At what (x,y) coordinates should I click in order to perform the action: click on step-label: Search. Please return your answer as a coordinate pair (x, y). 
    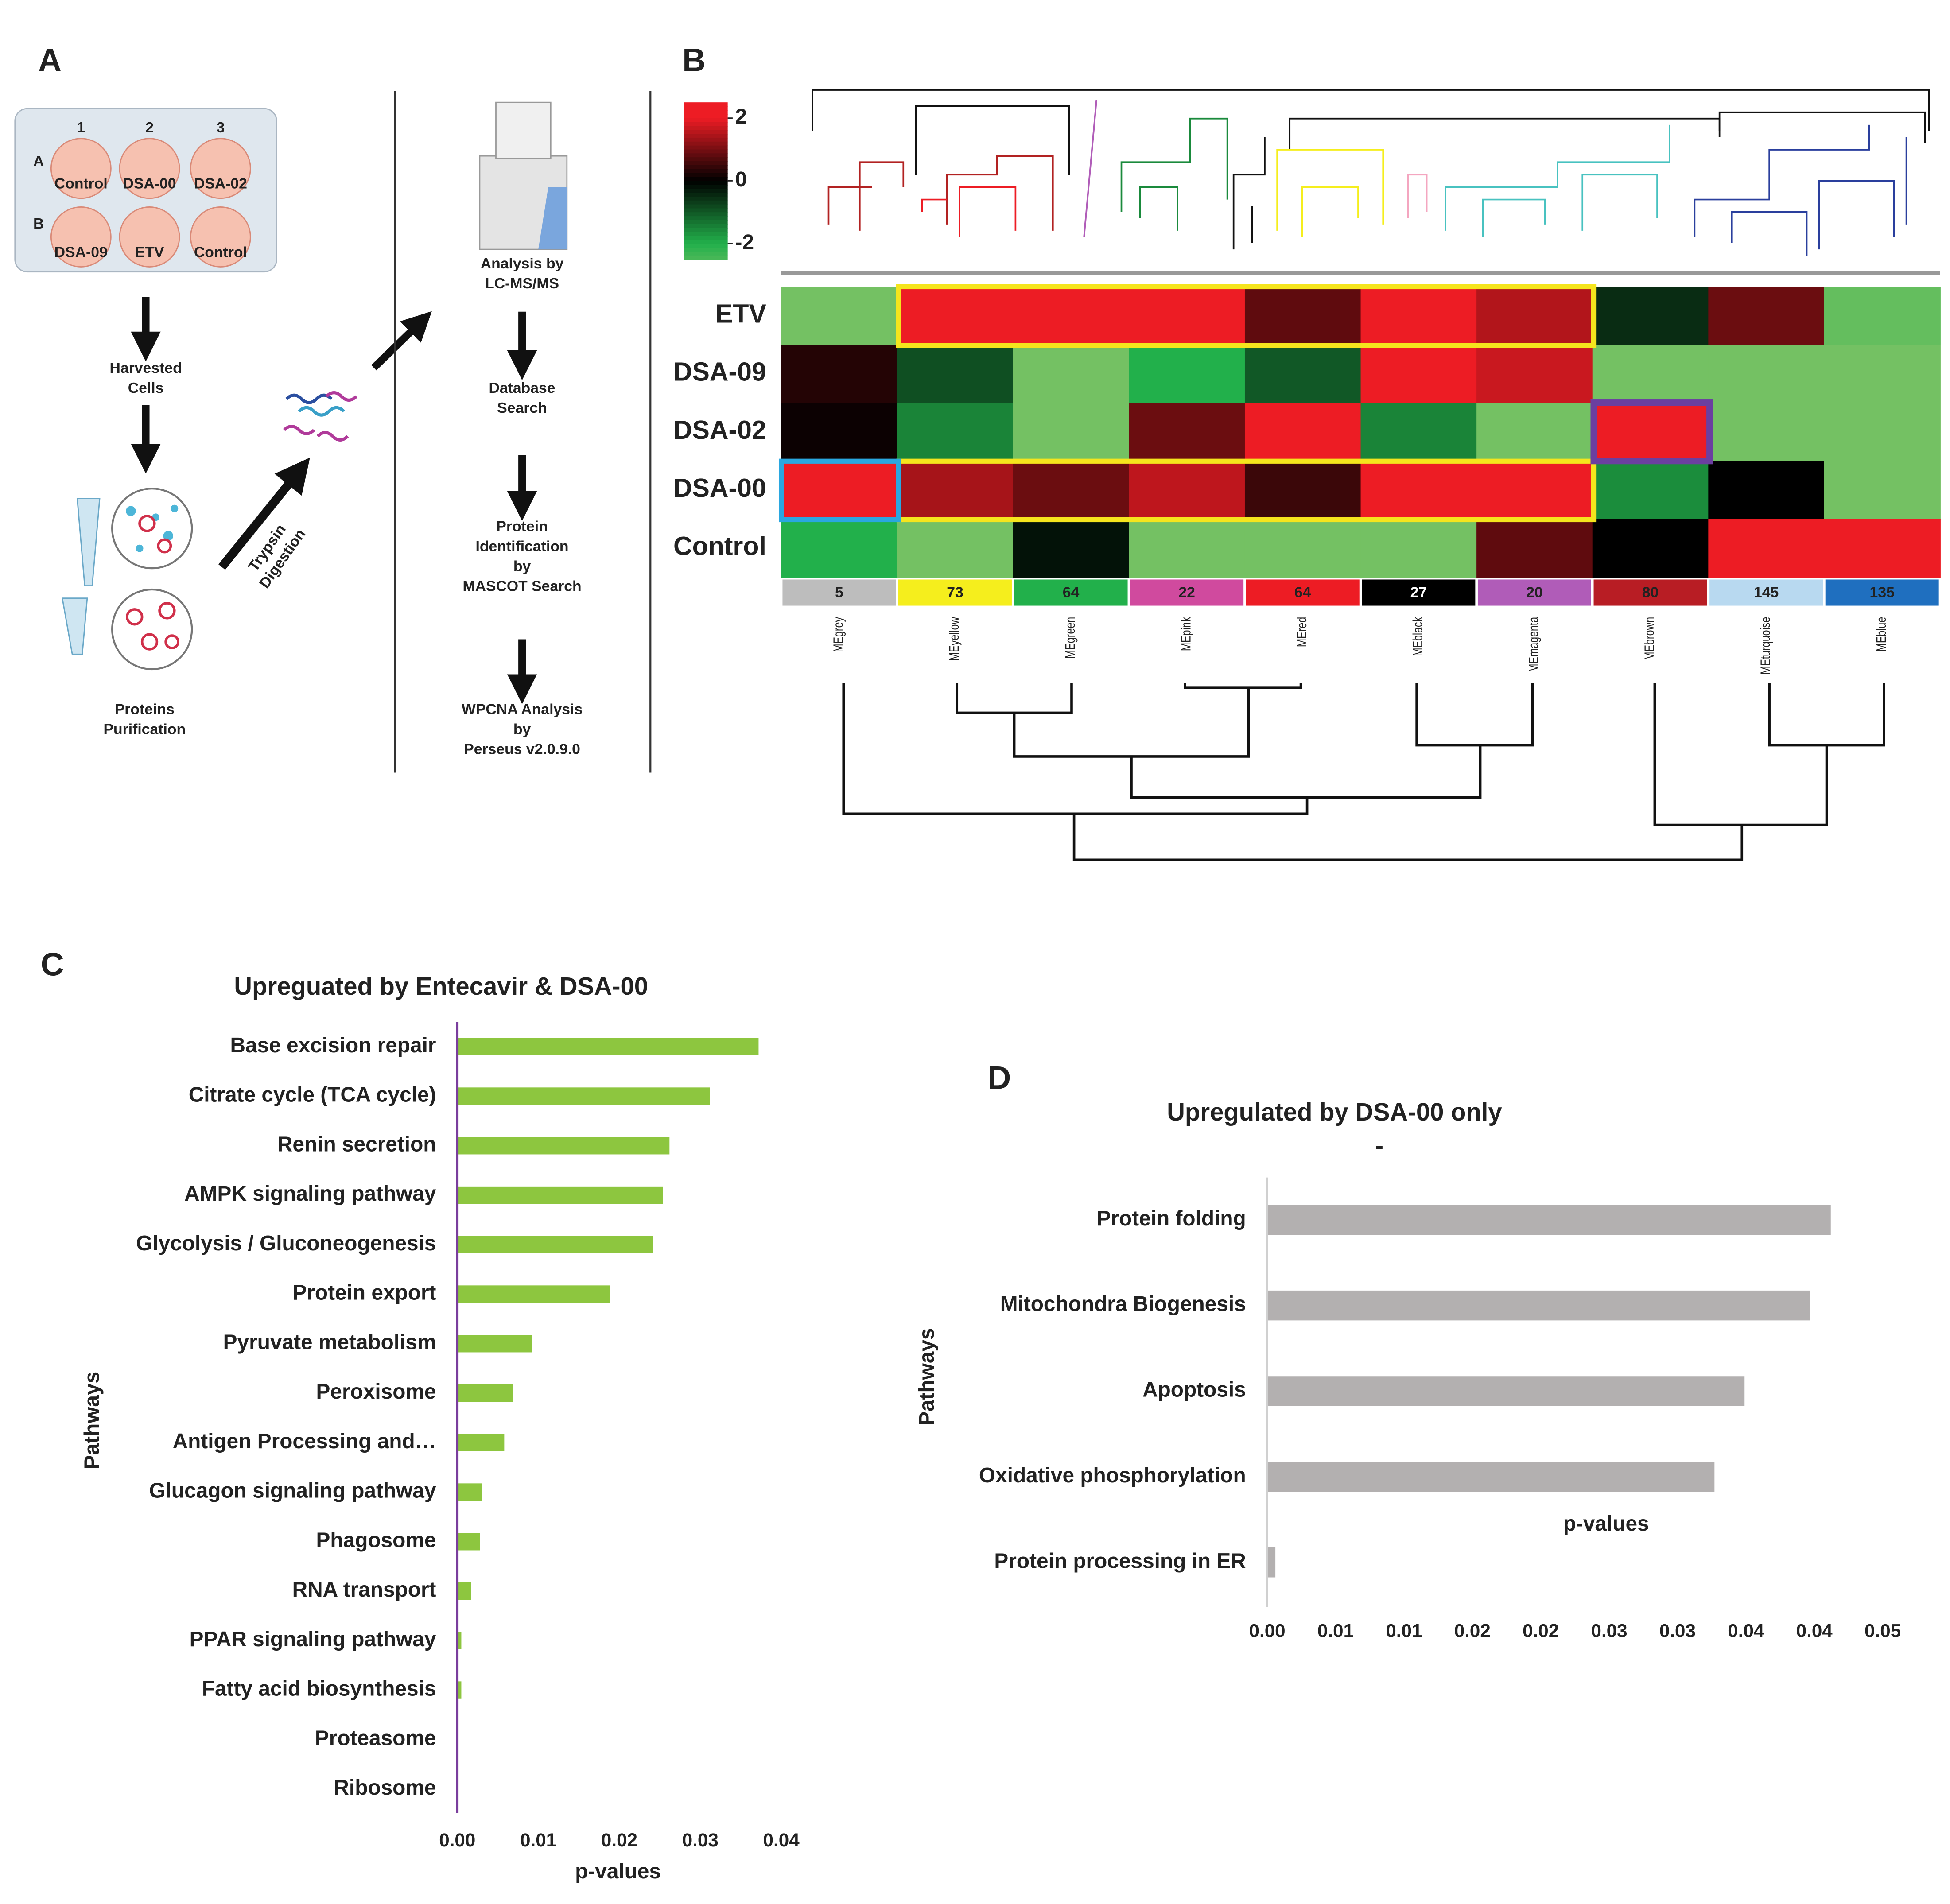
    Looking at the image, I should click on (522, 408).